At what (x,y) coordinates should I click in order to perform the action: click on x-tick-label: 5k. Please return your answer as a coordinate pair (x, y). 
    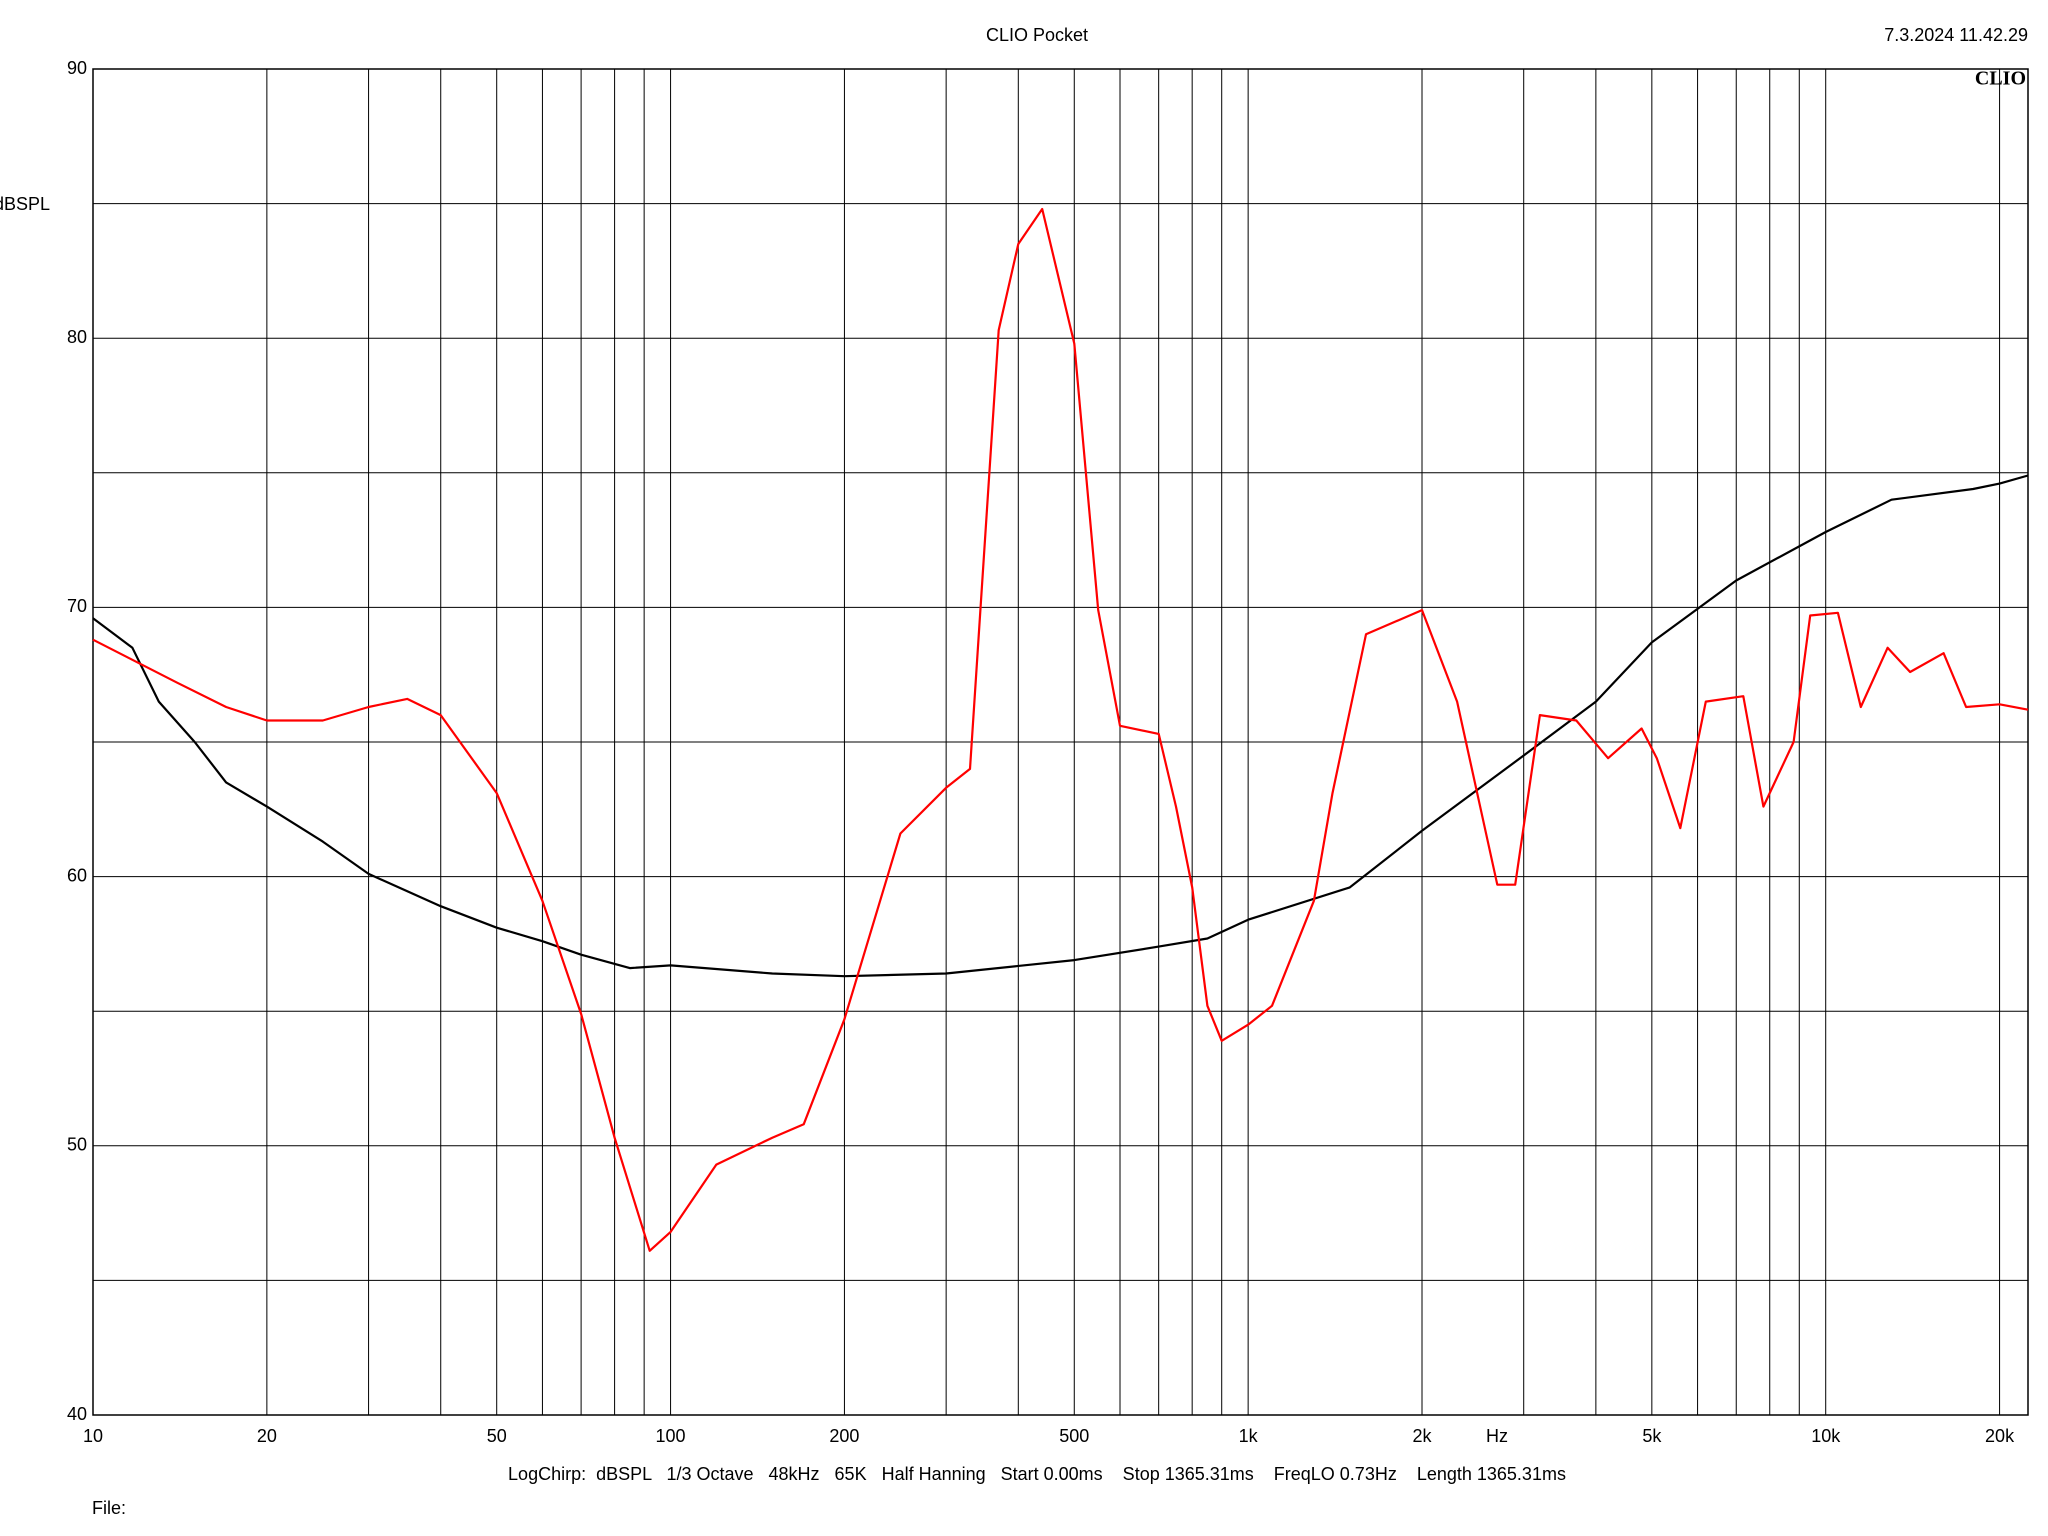
    Looking at the image, I should click on (1652, 1436).